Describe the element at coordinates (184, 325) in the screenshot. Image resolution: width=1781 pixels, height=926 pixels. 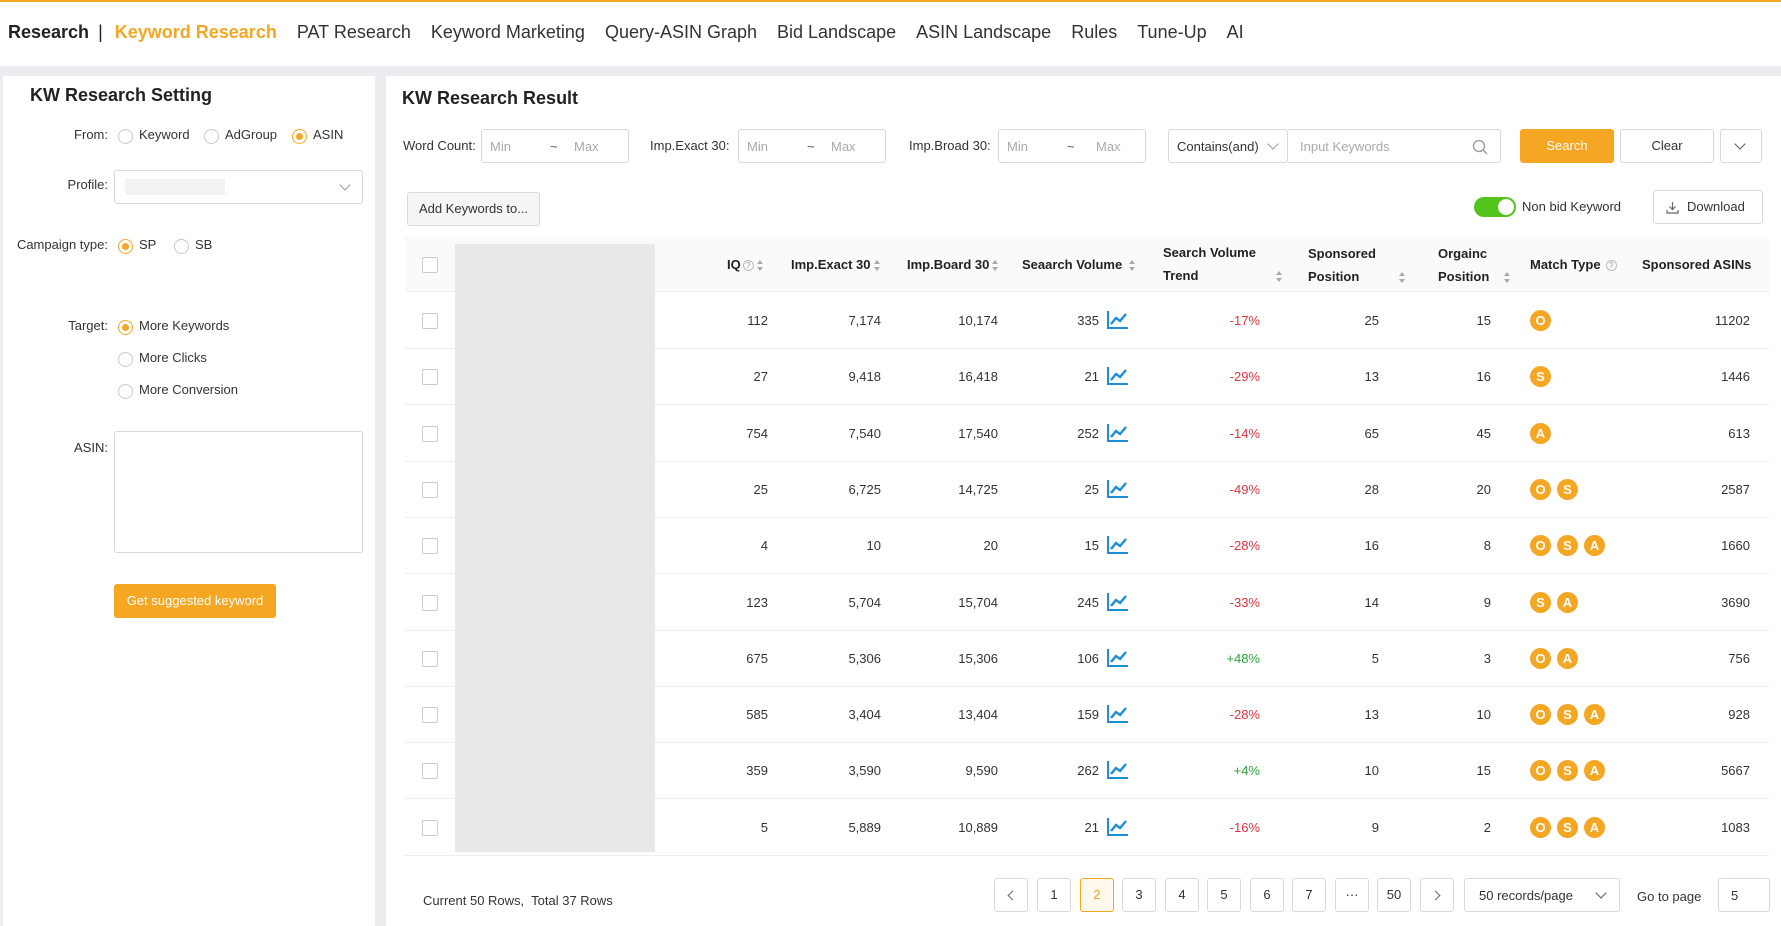
I see `target-more-keywords-label: More Keywords` at that location.